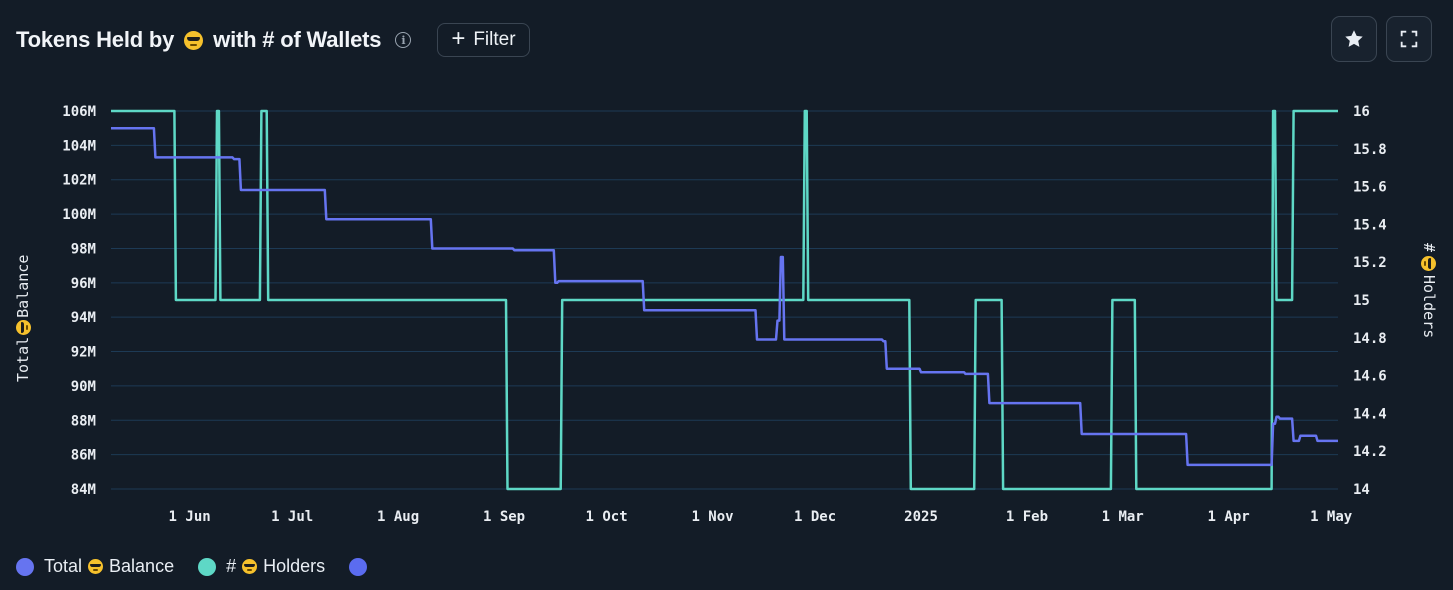 Image resolution: width=1453 pixels, height=590 pixels. What do you see at coordinates (1429, 291) in the screenshot?
I see `right-axis-label: # Holders` at bounding box center [1429, 291].